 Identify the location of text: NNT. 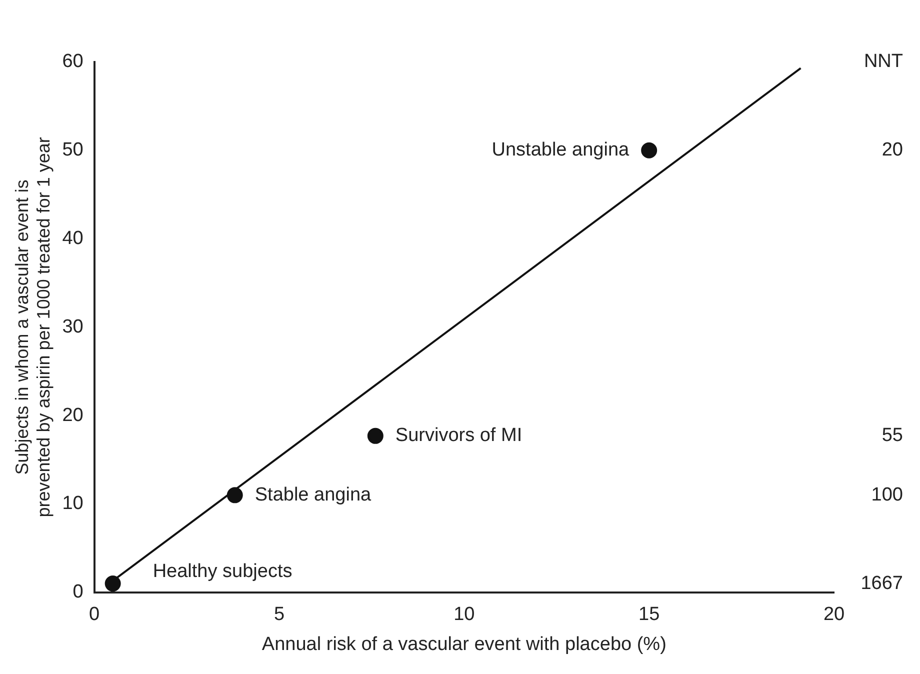
(884, 61).